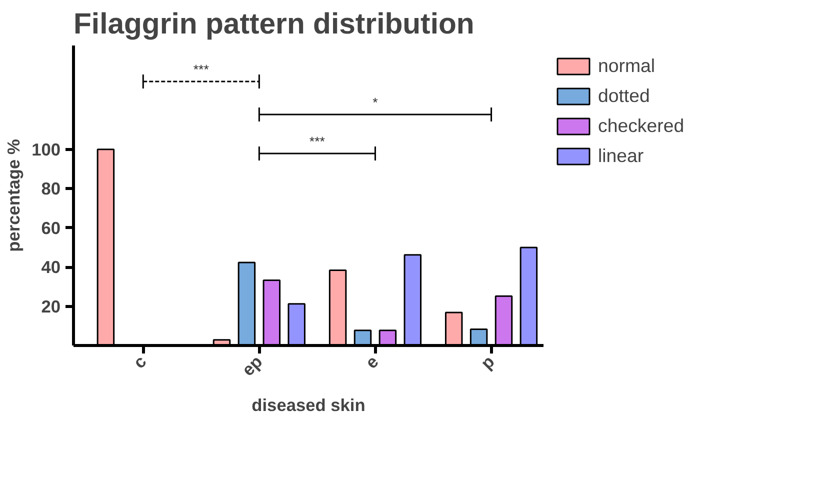  I want to click on x-tick-label: c, so click(139, 361).